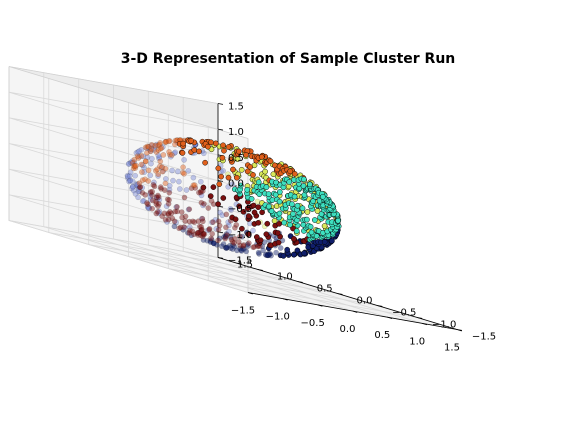  What do you see at coordinates (365, 301) in the screenshot?
I see `y-tick-label: 0.0` at bounding box center [365, 301].